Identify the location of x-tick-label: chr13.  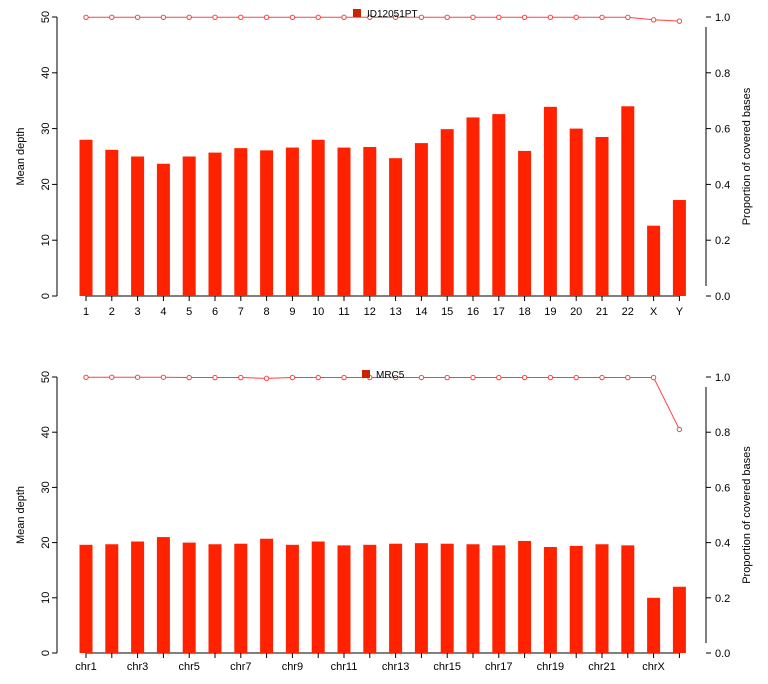
(396, 667).